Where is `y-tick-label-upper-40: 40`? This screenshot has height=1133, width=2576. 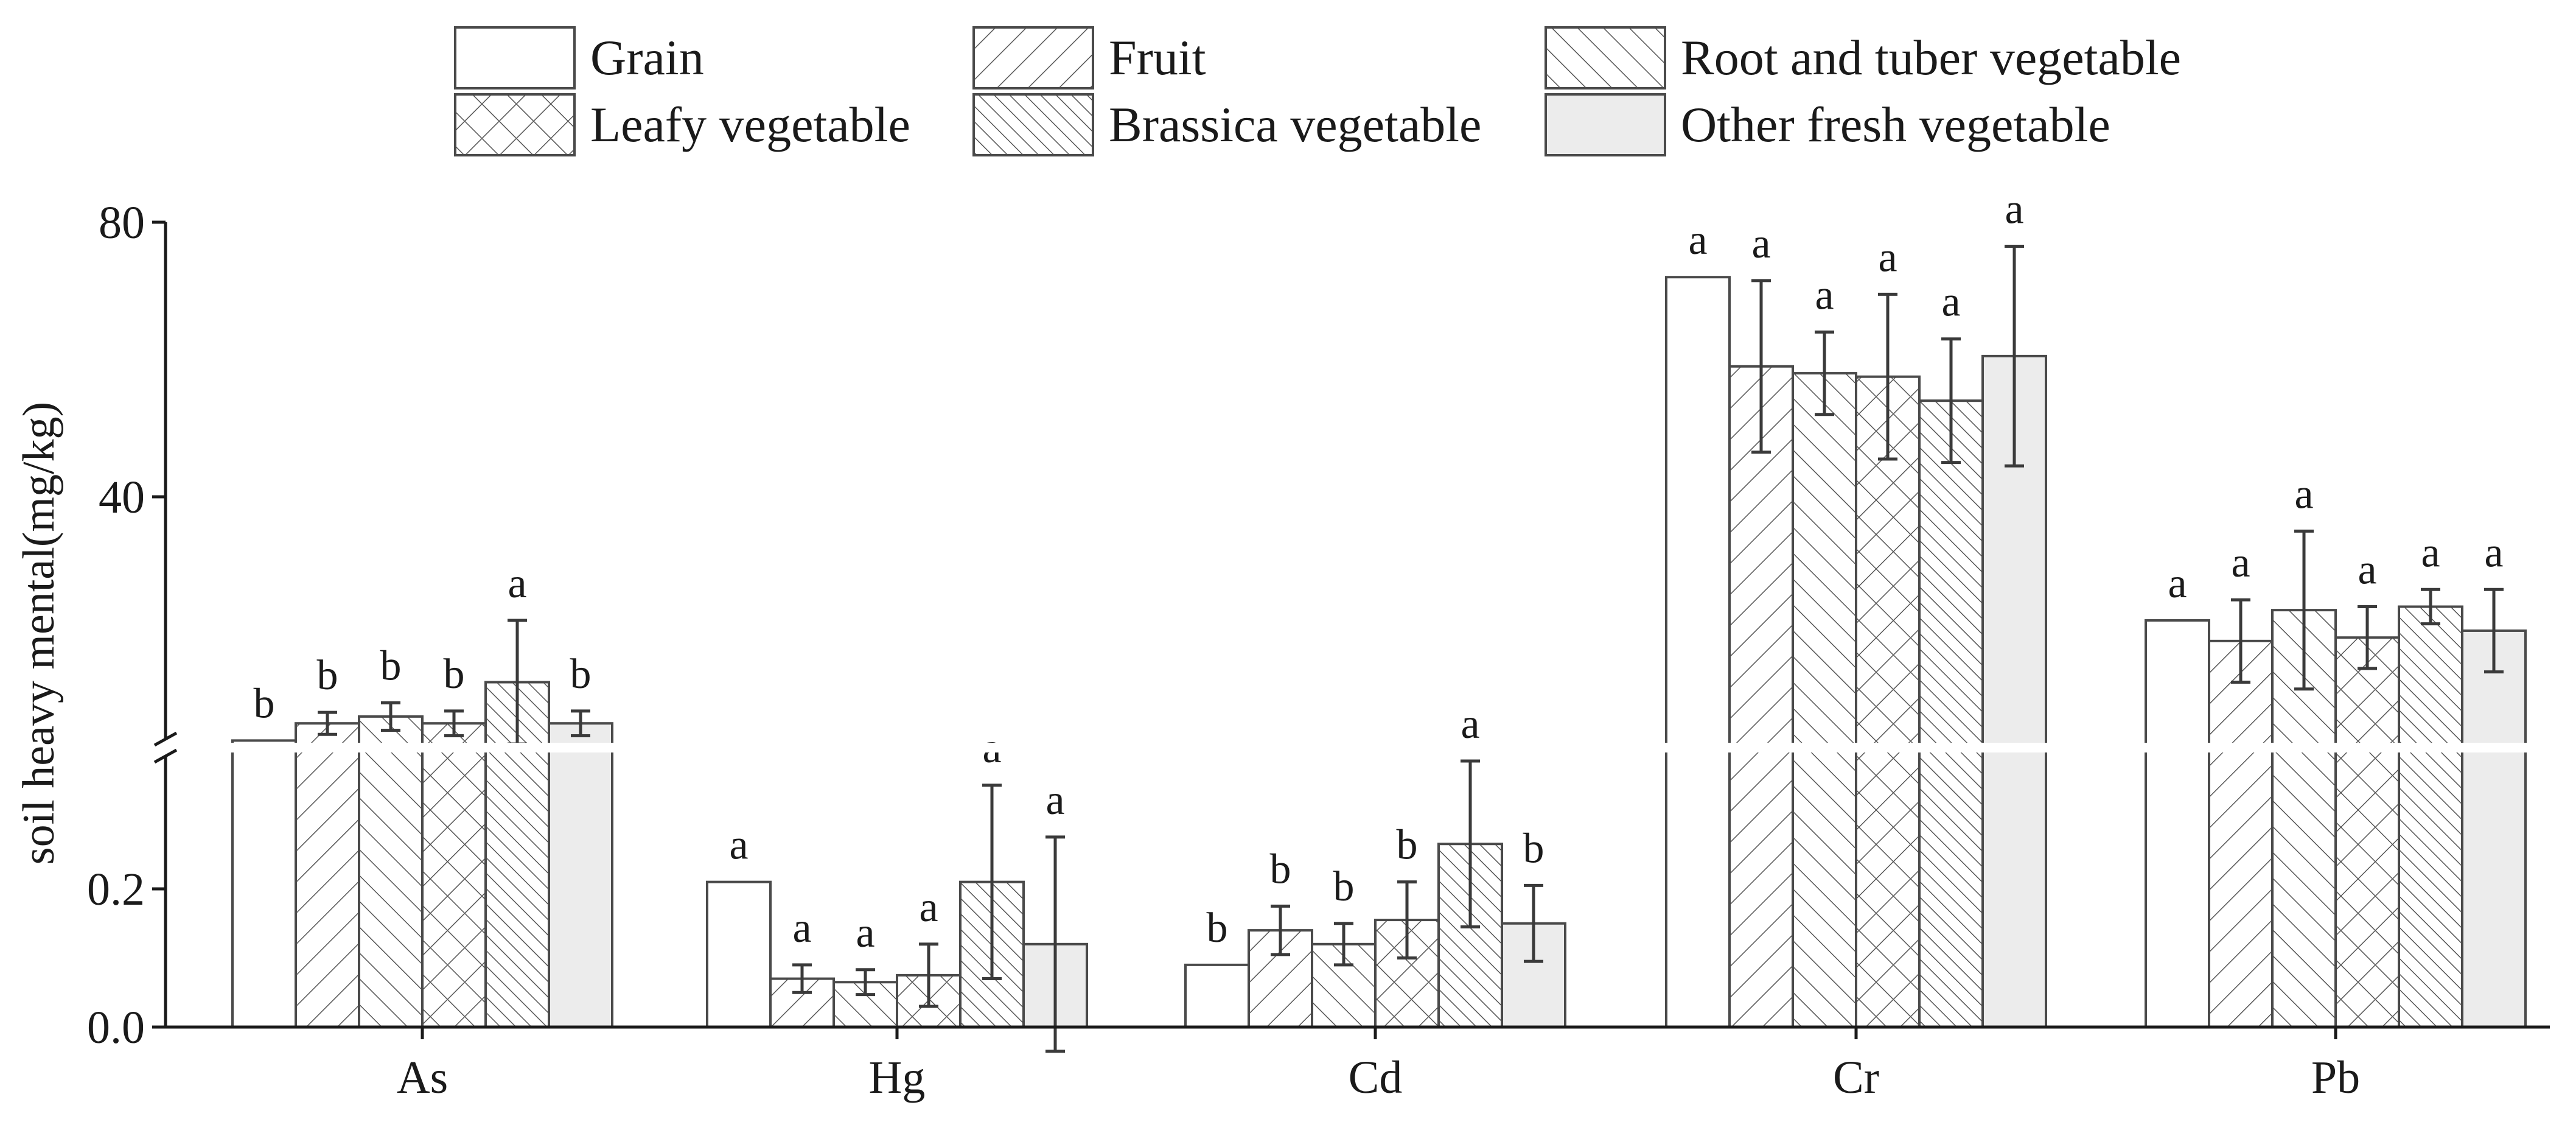 y-tick-label-upper-40: 40 is located at coordinates (122, 497).